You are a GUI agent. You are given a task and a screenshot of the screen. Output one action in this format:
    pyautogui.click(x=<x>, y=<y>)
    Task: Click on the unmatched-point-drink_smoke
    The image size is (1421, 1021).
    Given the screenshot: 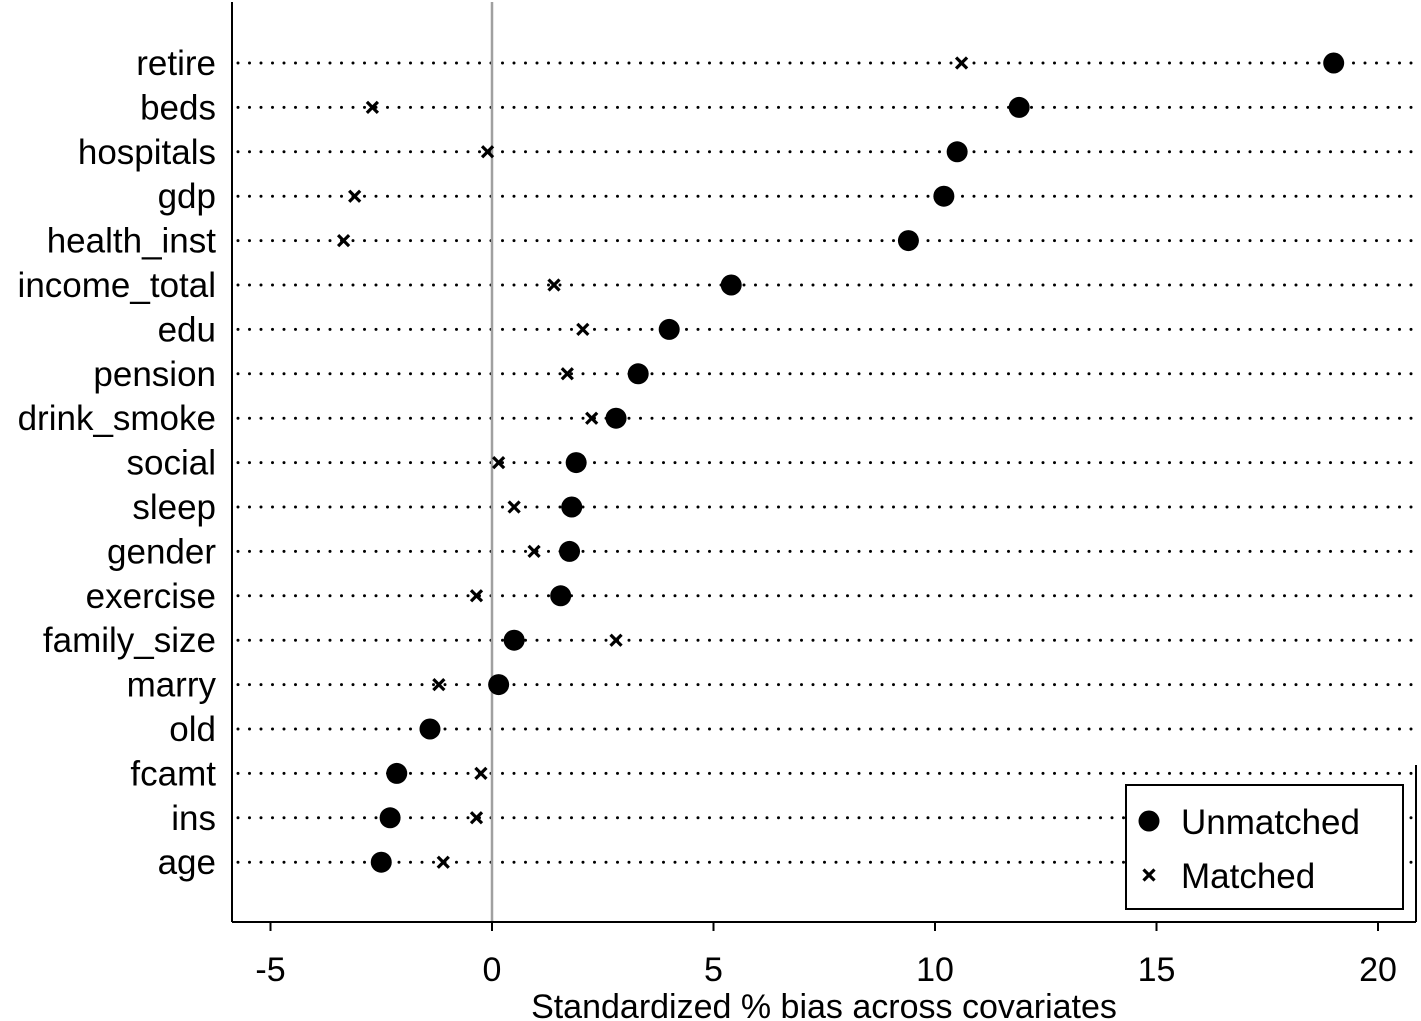 What is the action you would take?
    pyautogui.click(x=616, y=418)
    